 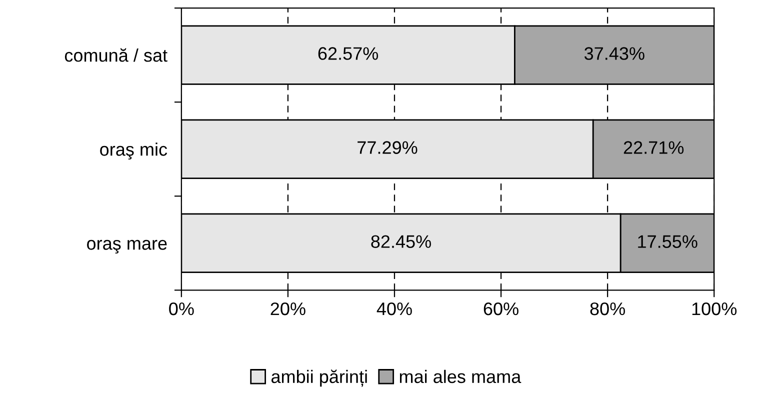 What do you see at coordinates (388, 147) in the screenshot?
I see `data-label: 77.29%` at bounding box center [388, 147].